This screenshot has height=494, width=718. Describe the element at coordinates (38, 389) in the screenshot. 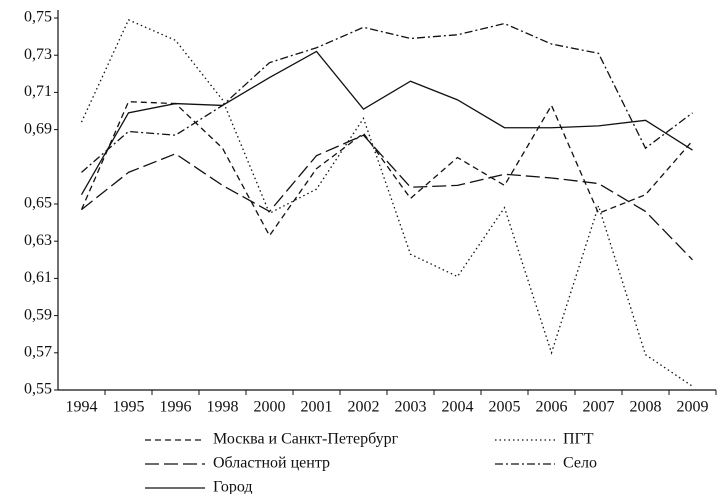

I see `y-tick-label: 0,55` at that location.